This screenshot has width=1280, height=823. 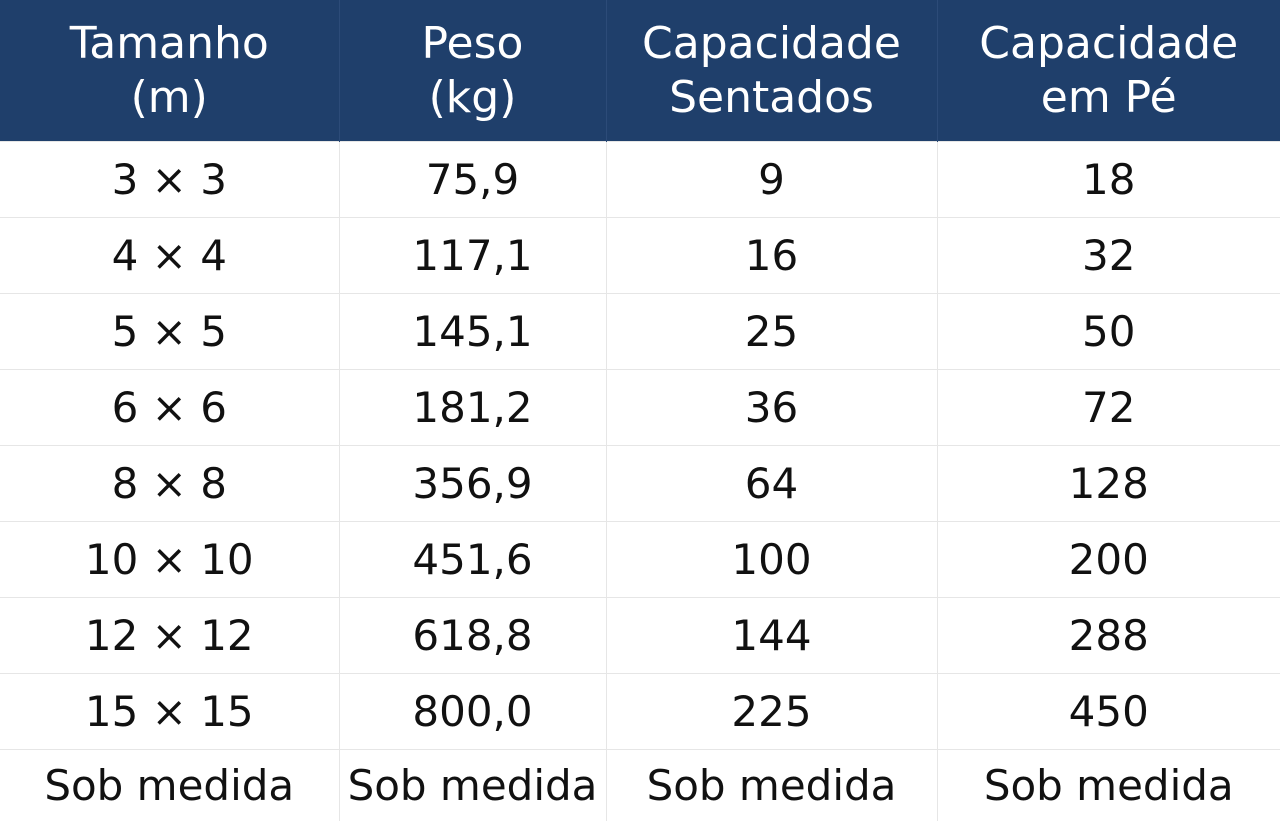 What do you see at coordinates (771, 179) in the screenshot?
I see `cell-seated: 9` at bounding box center [771, 179].